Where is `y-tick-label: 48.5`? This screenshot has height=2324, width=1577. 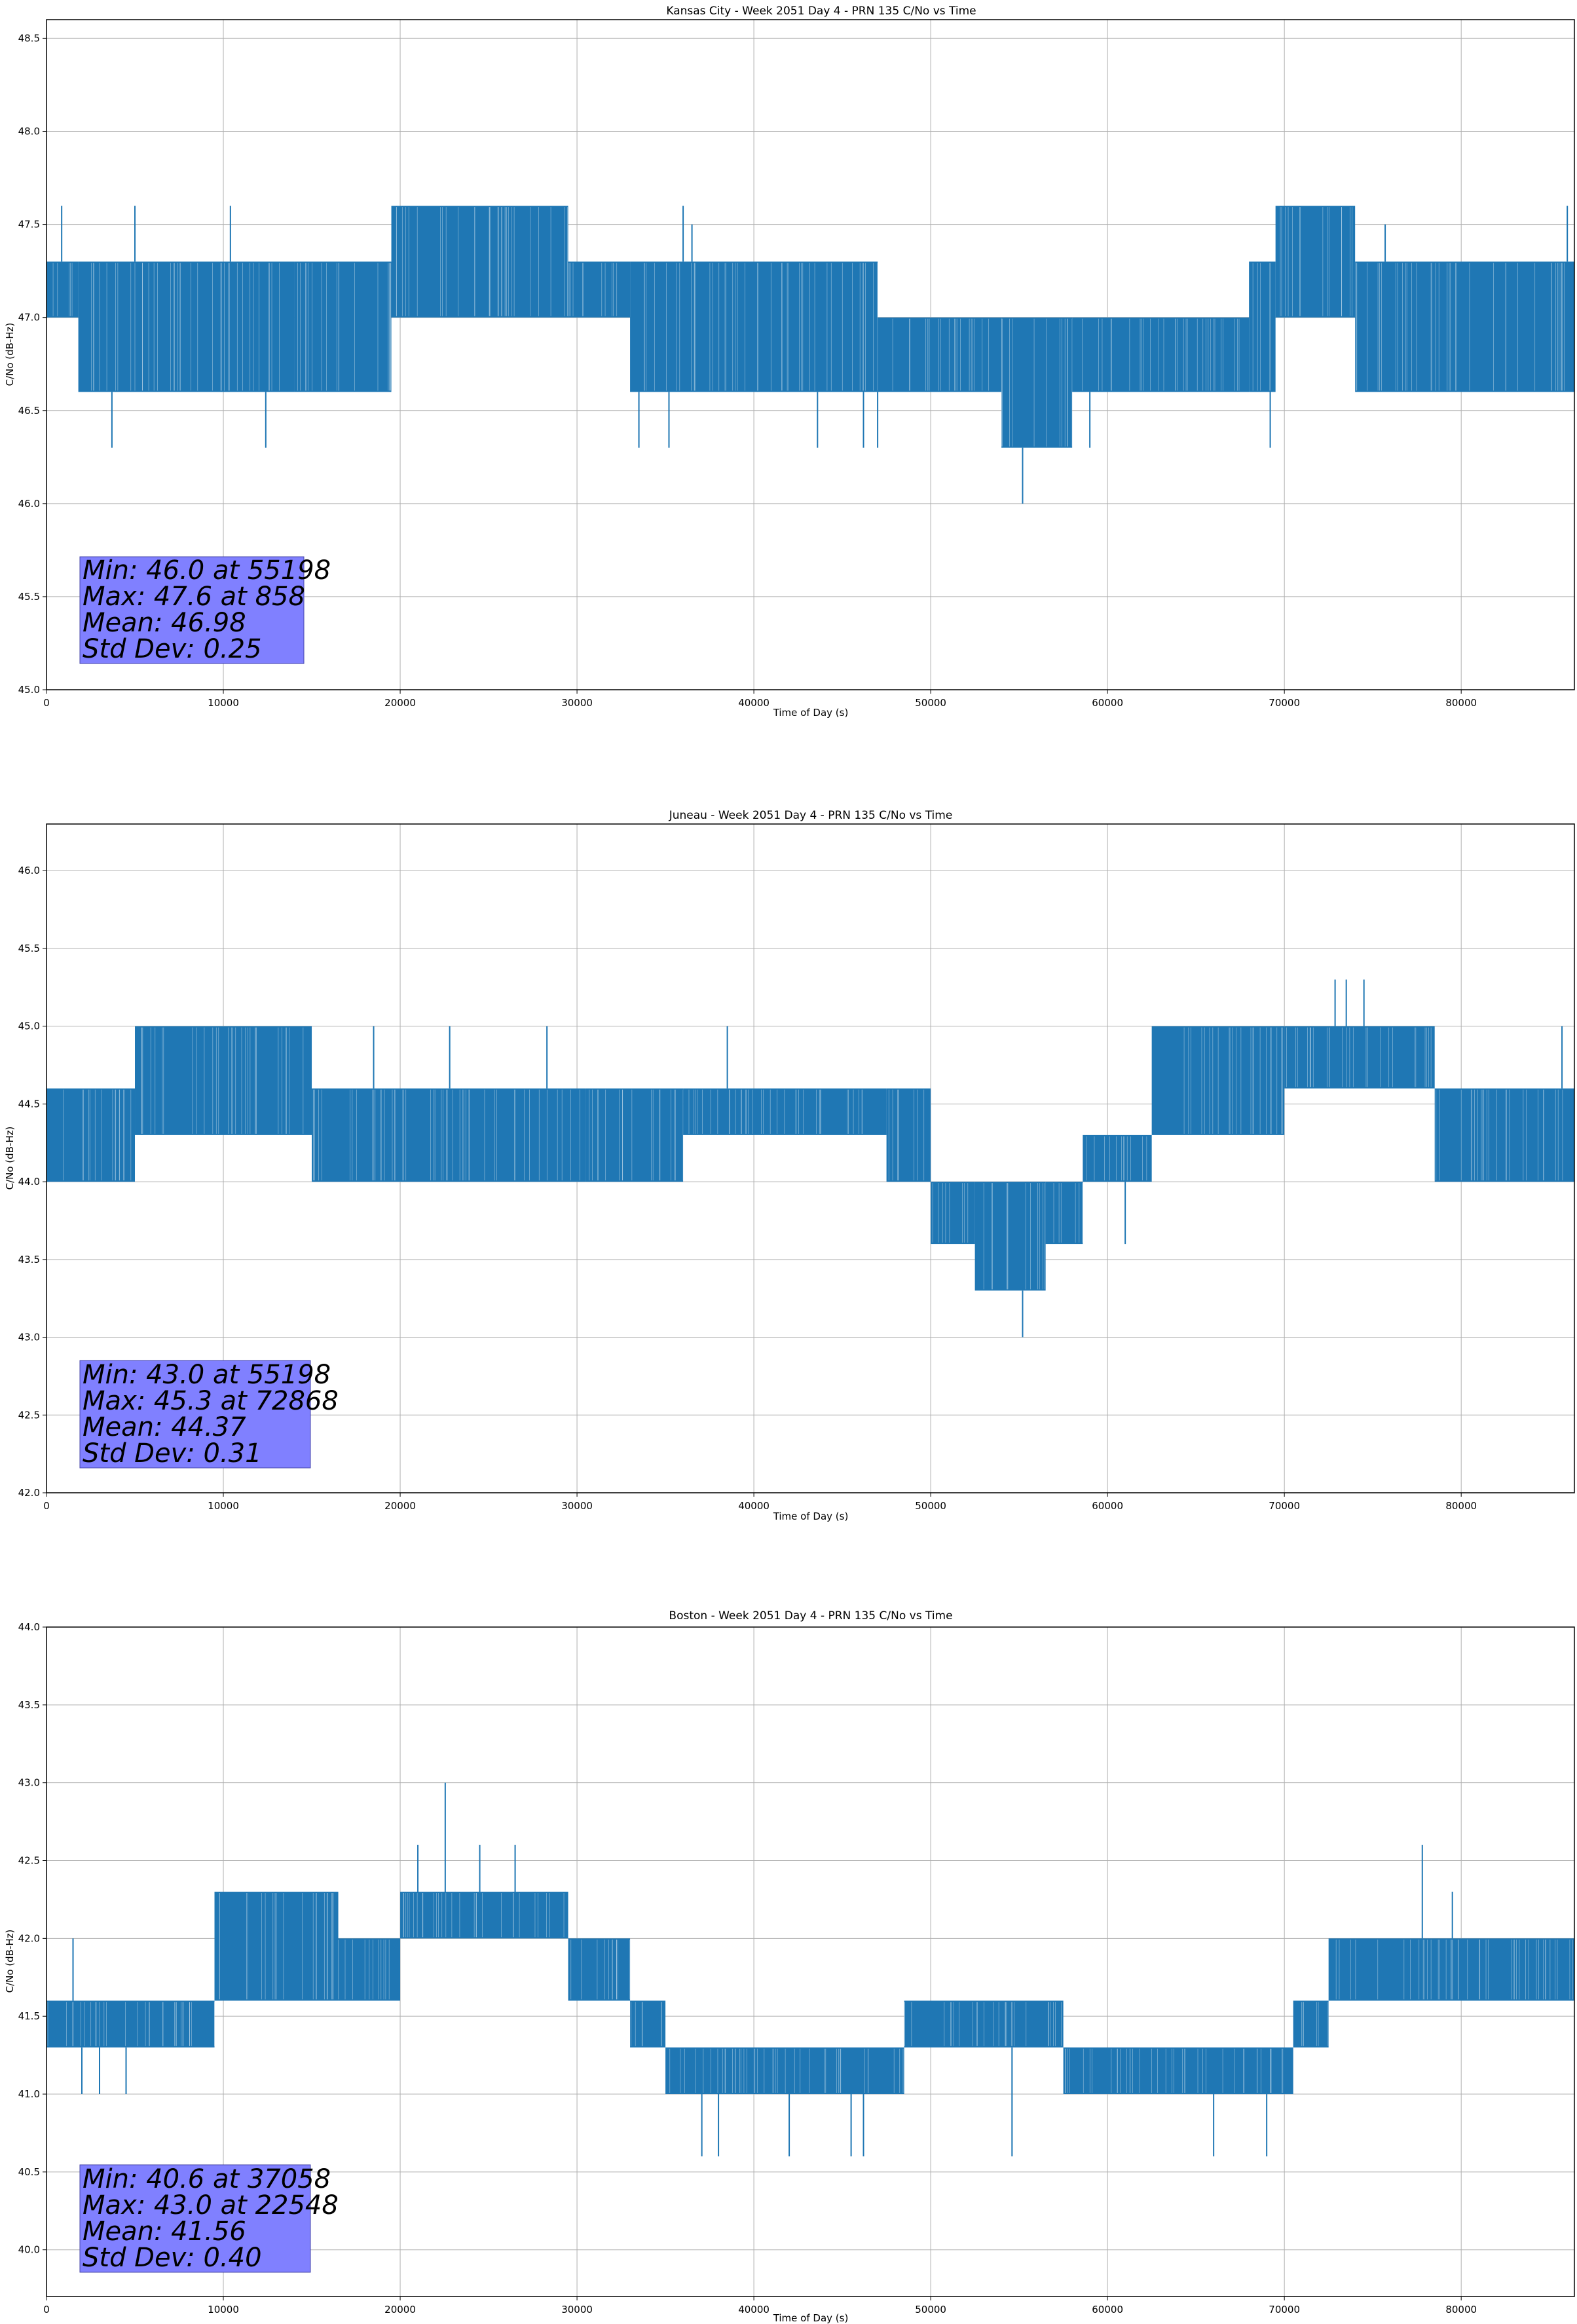
y-tick-label: 48.5 is located at coordinates (29, 38).